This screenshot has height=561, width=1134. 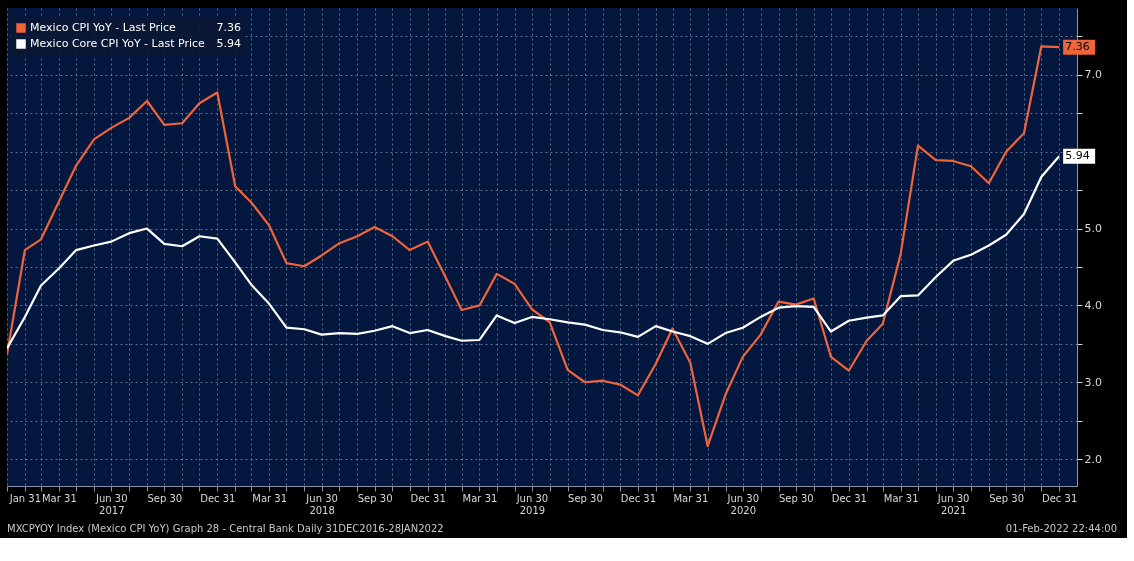 What do you see at coordinates (111, 504) in the screenshot?
I see `x-tick-label: Jun 30 2017` at bounding box center [111, 504].